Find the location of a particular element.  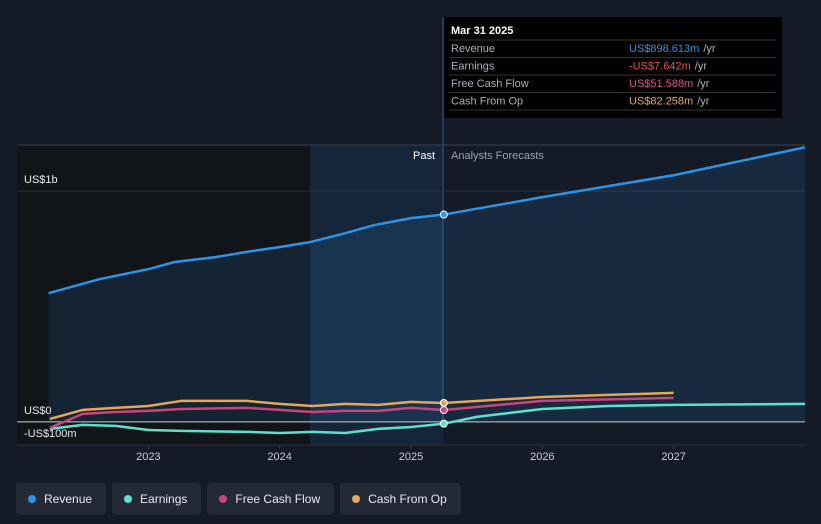

tooltip-value: -US$7.642m/yr is located at coordinates (668, 66).